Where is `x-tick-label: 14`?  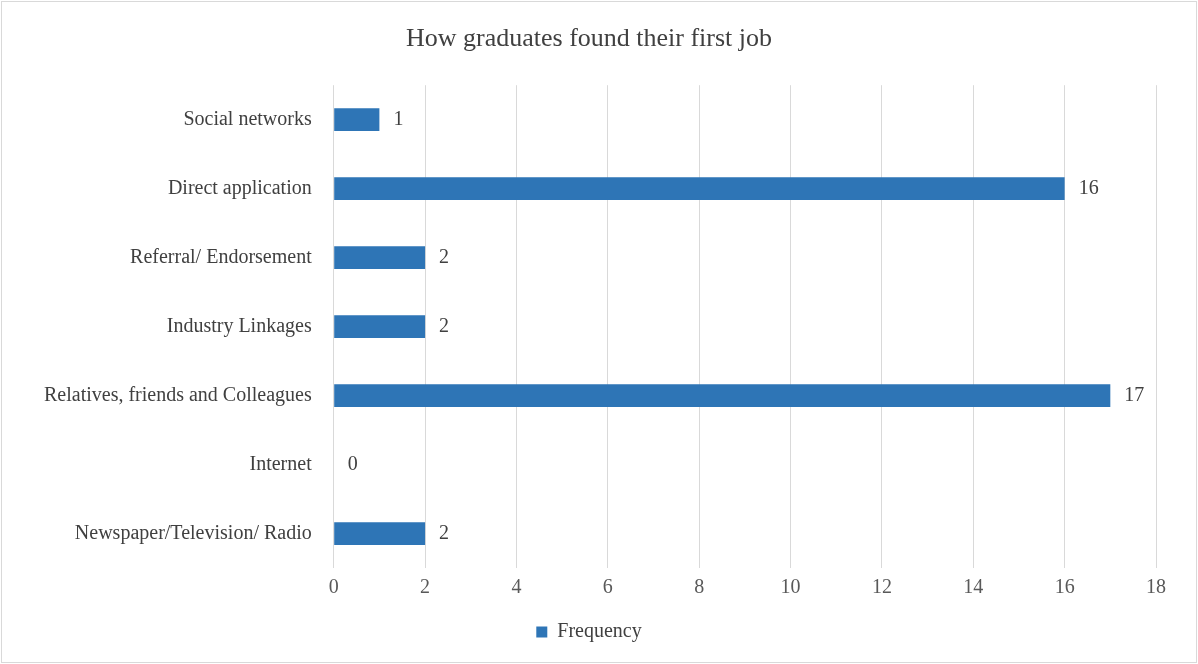 x-tick-label: 14 is located at coordinates (973, 586).